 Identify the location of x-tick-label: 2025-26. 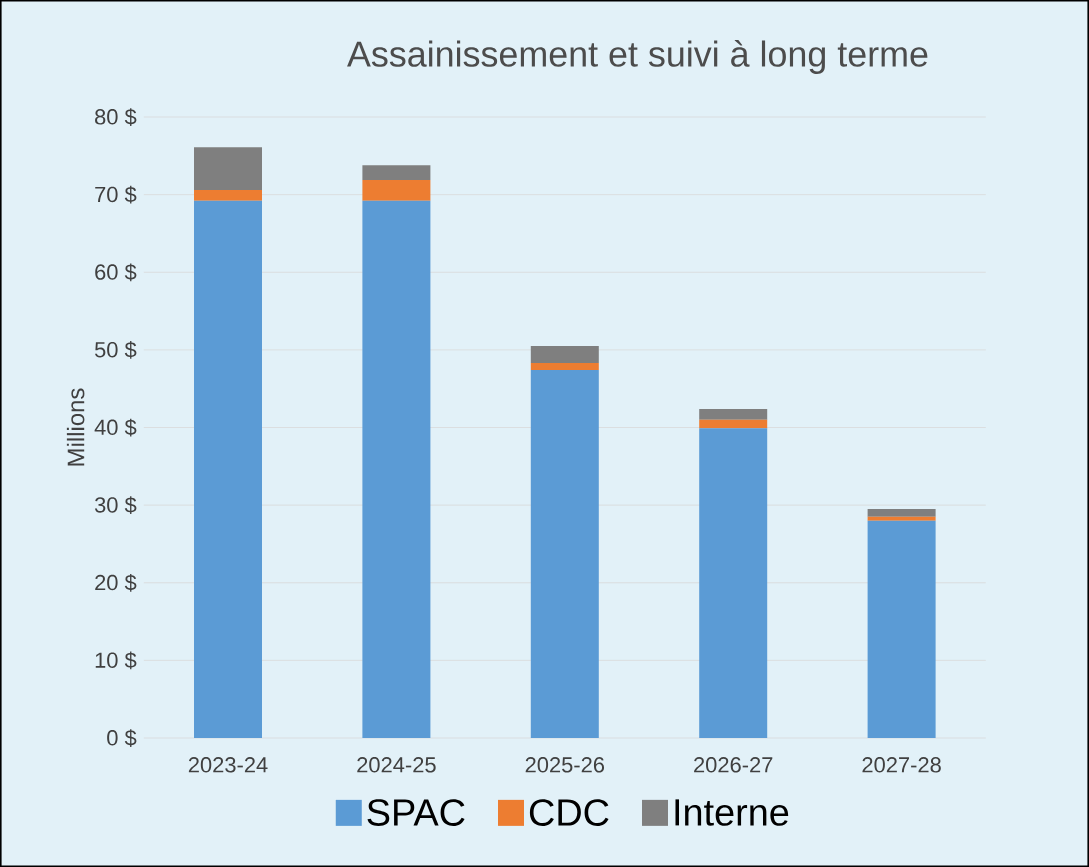
(565, 765).